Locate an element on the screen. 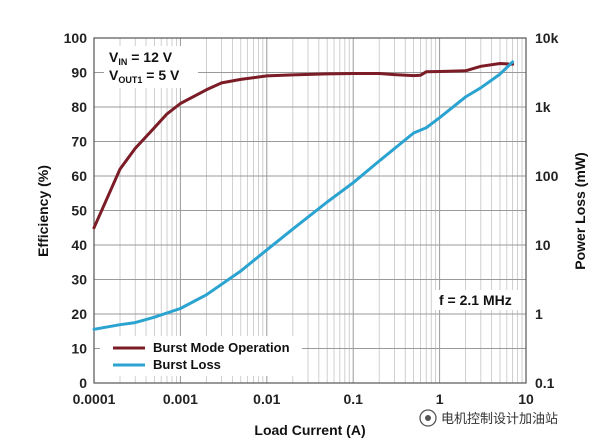 The width and height of the screenshot is (600, 445). annotation-vin: VIN = 12 V is located at coordinates (141, 58).